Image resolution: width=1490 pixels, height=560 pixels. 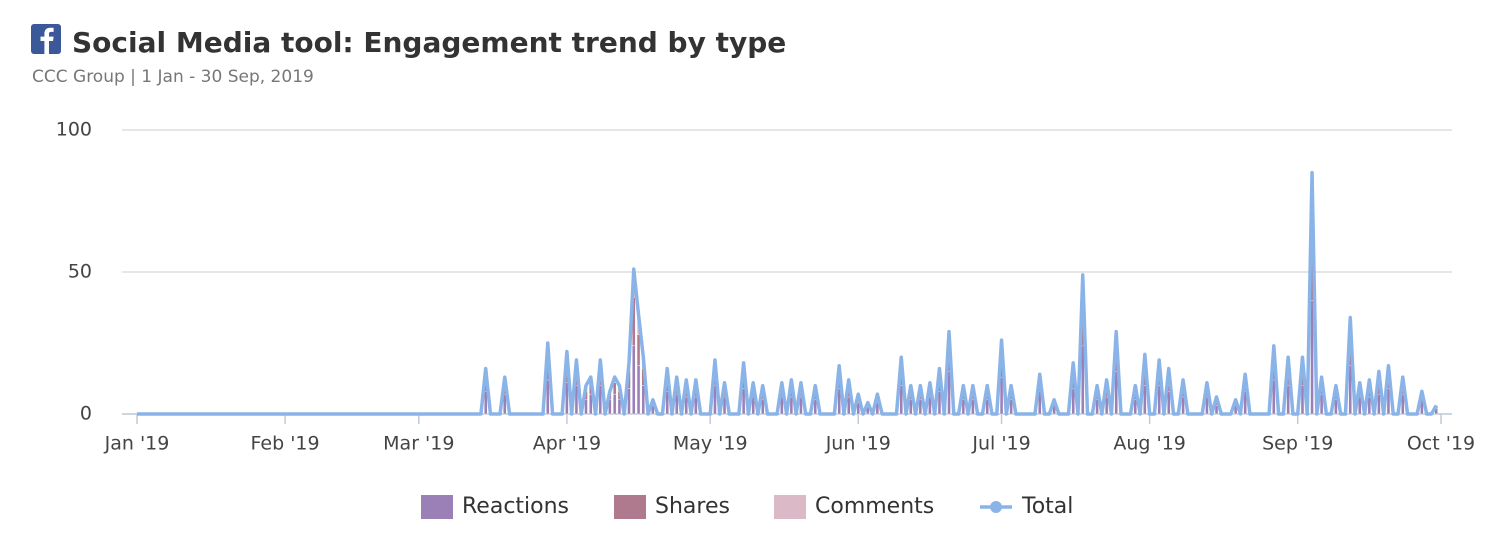 What do you see at coordinates (996, 507) in the screenshot?
I see `legend-marker` at bounding box center [996, 507].